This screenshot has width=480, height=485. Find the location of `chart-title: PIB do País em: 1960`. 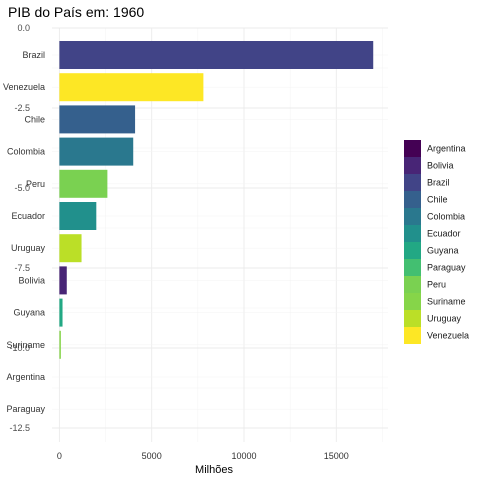

chart-title: PIB do País em: 1960 is located at coordinates (76, 12).